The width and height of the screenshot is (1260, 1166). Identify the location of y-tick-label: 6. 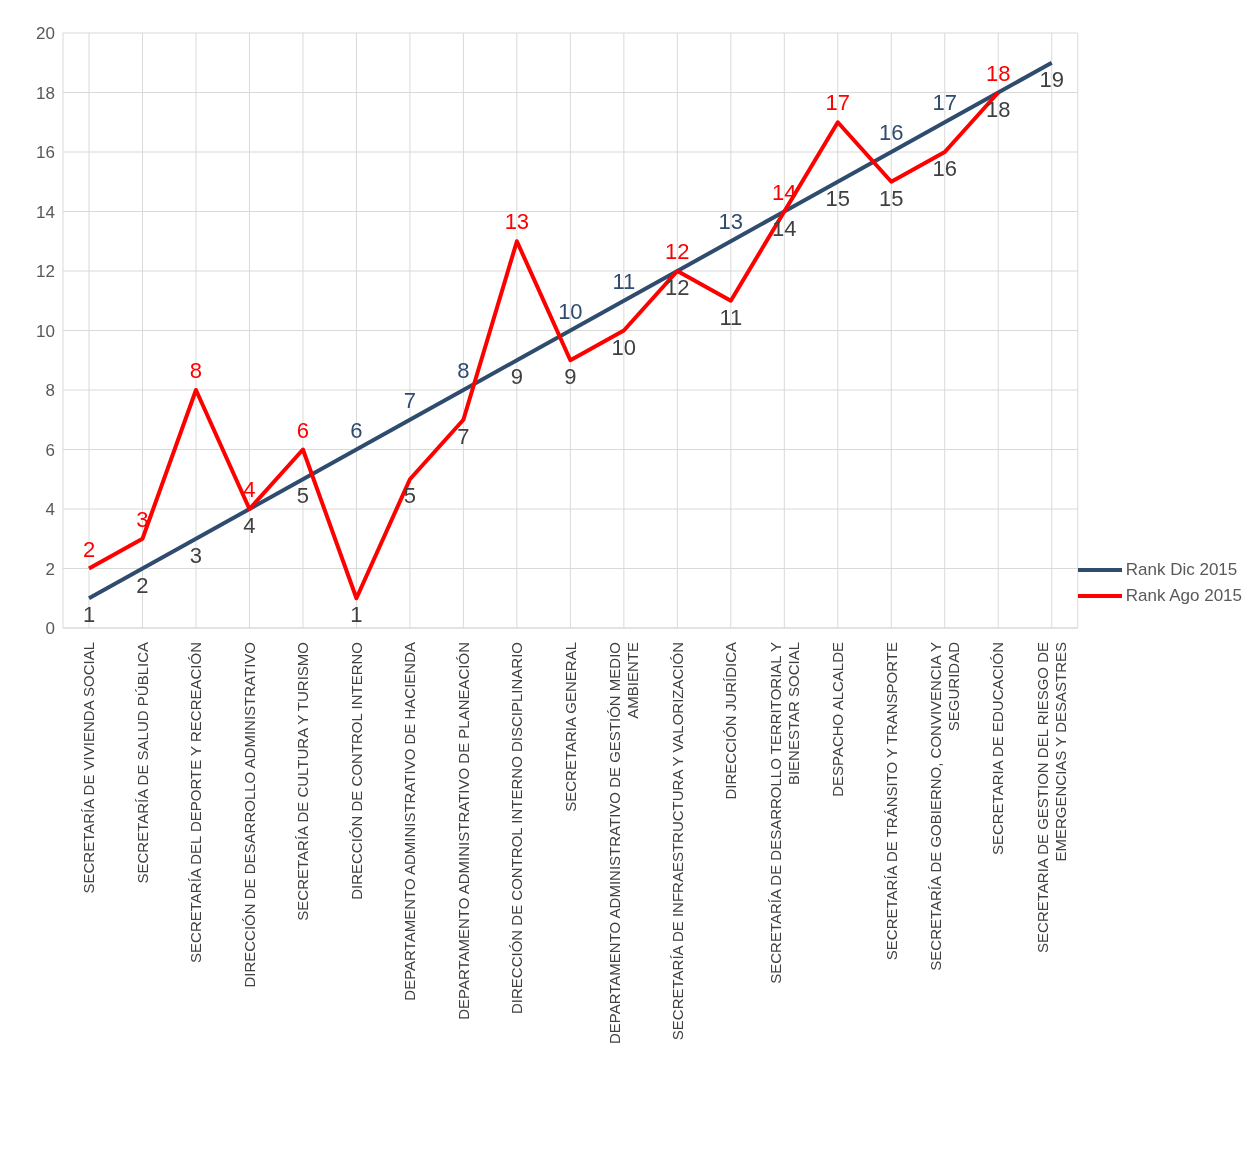
(50, 450).